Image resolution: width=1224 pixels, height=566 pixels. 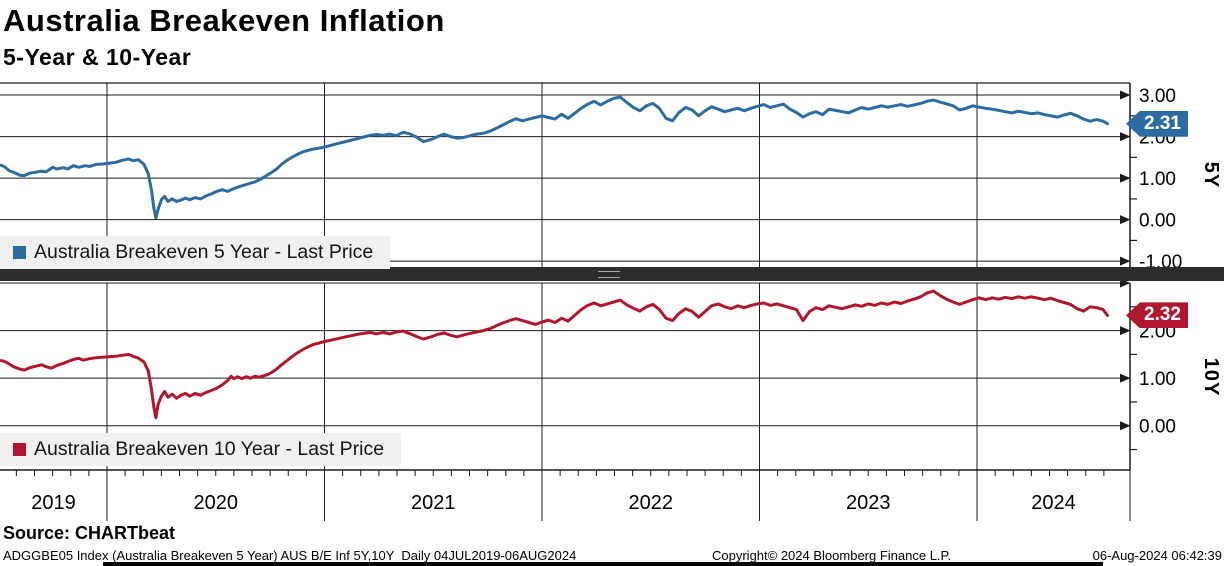 What do you see at coordinates (53, 503) in the screenshot?
I see `x-year-label: 2019` at bounding box center [53, 503].